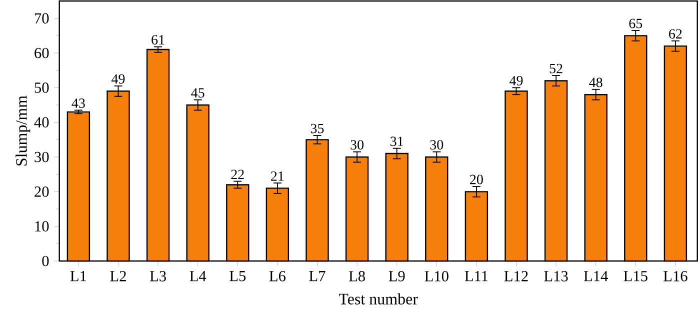 The width and height of the screenshot is (699, 325). I want to click on x-tick-label: L4, so click(198, 276).